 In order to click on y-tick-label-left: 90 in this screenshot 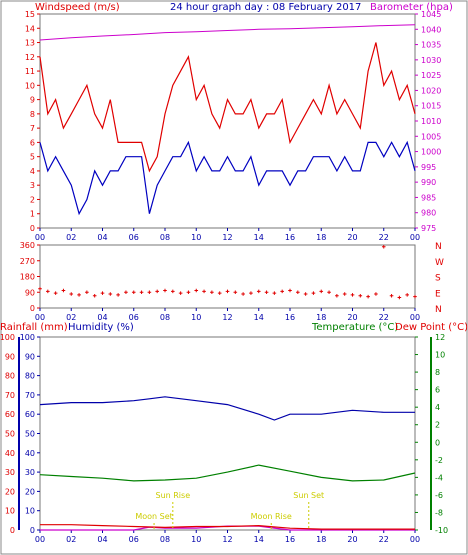, I will do `click(30, 292)`.